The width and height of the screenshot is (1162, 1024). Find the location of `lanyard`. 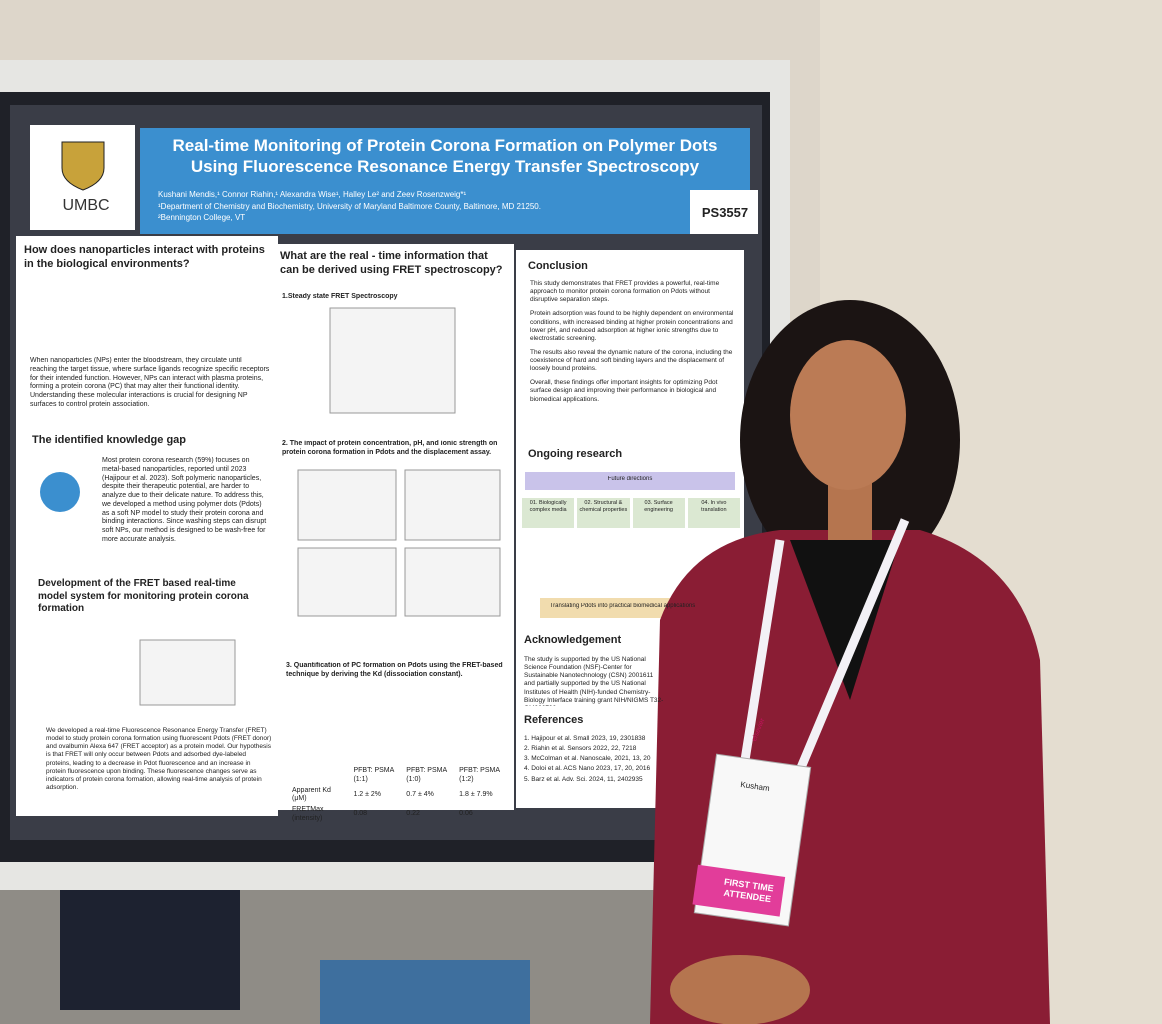

lanyard is located at coordinates (825, 645).